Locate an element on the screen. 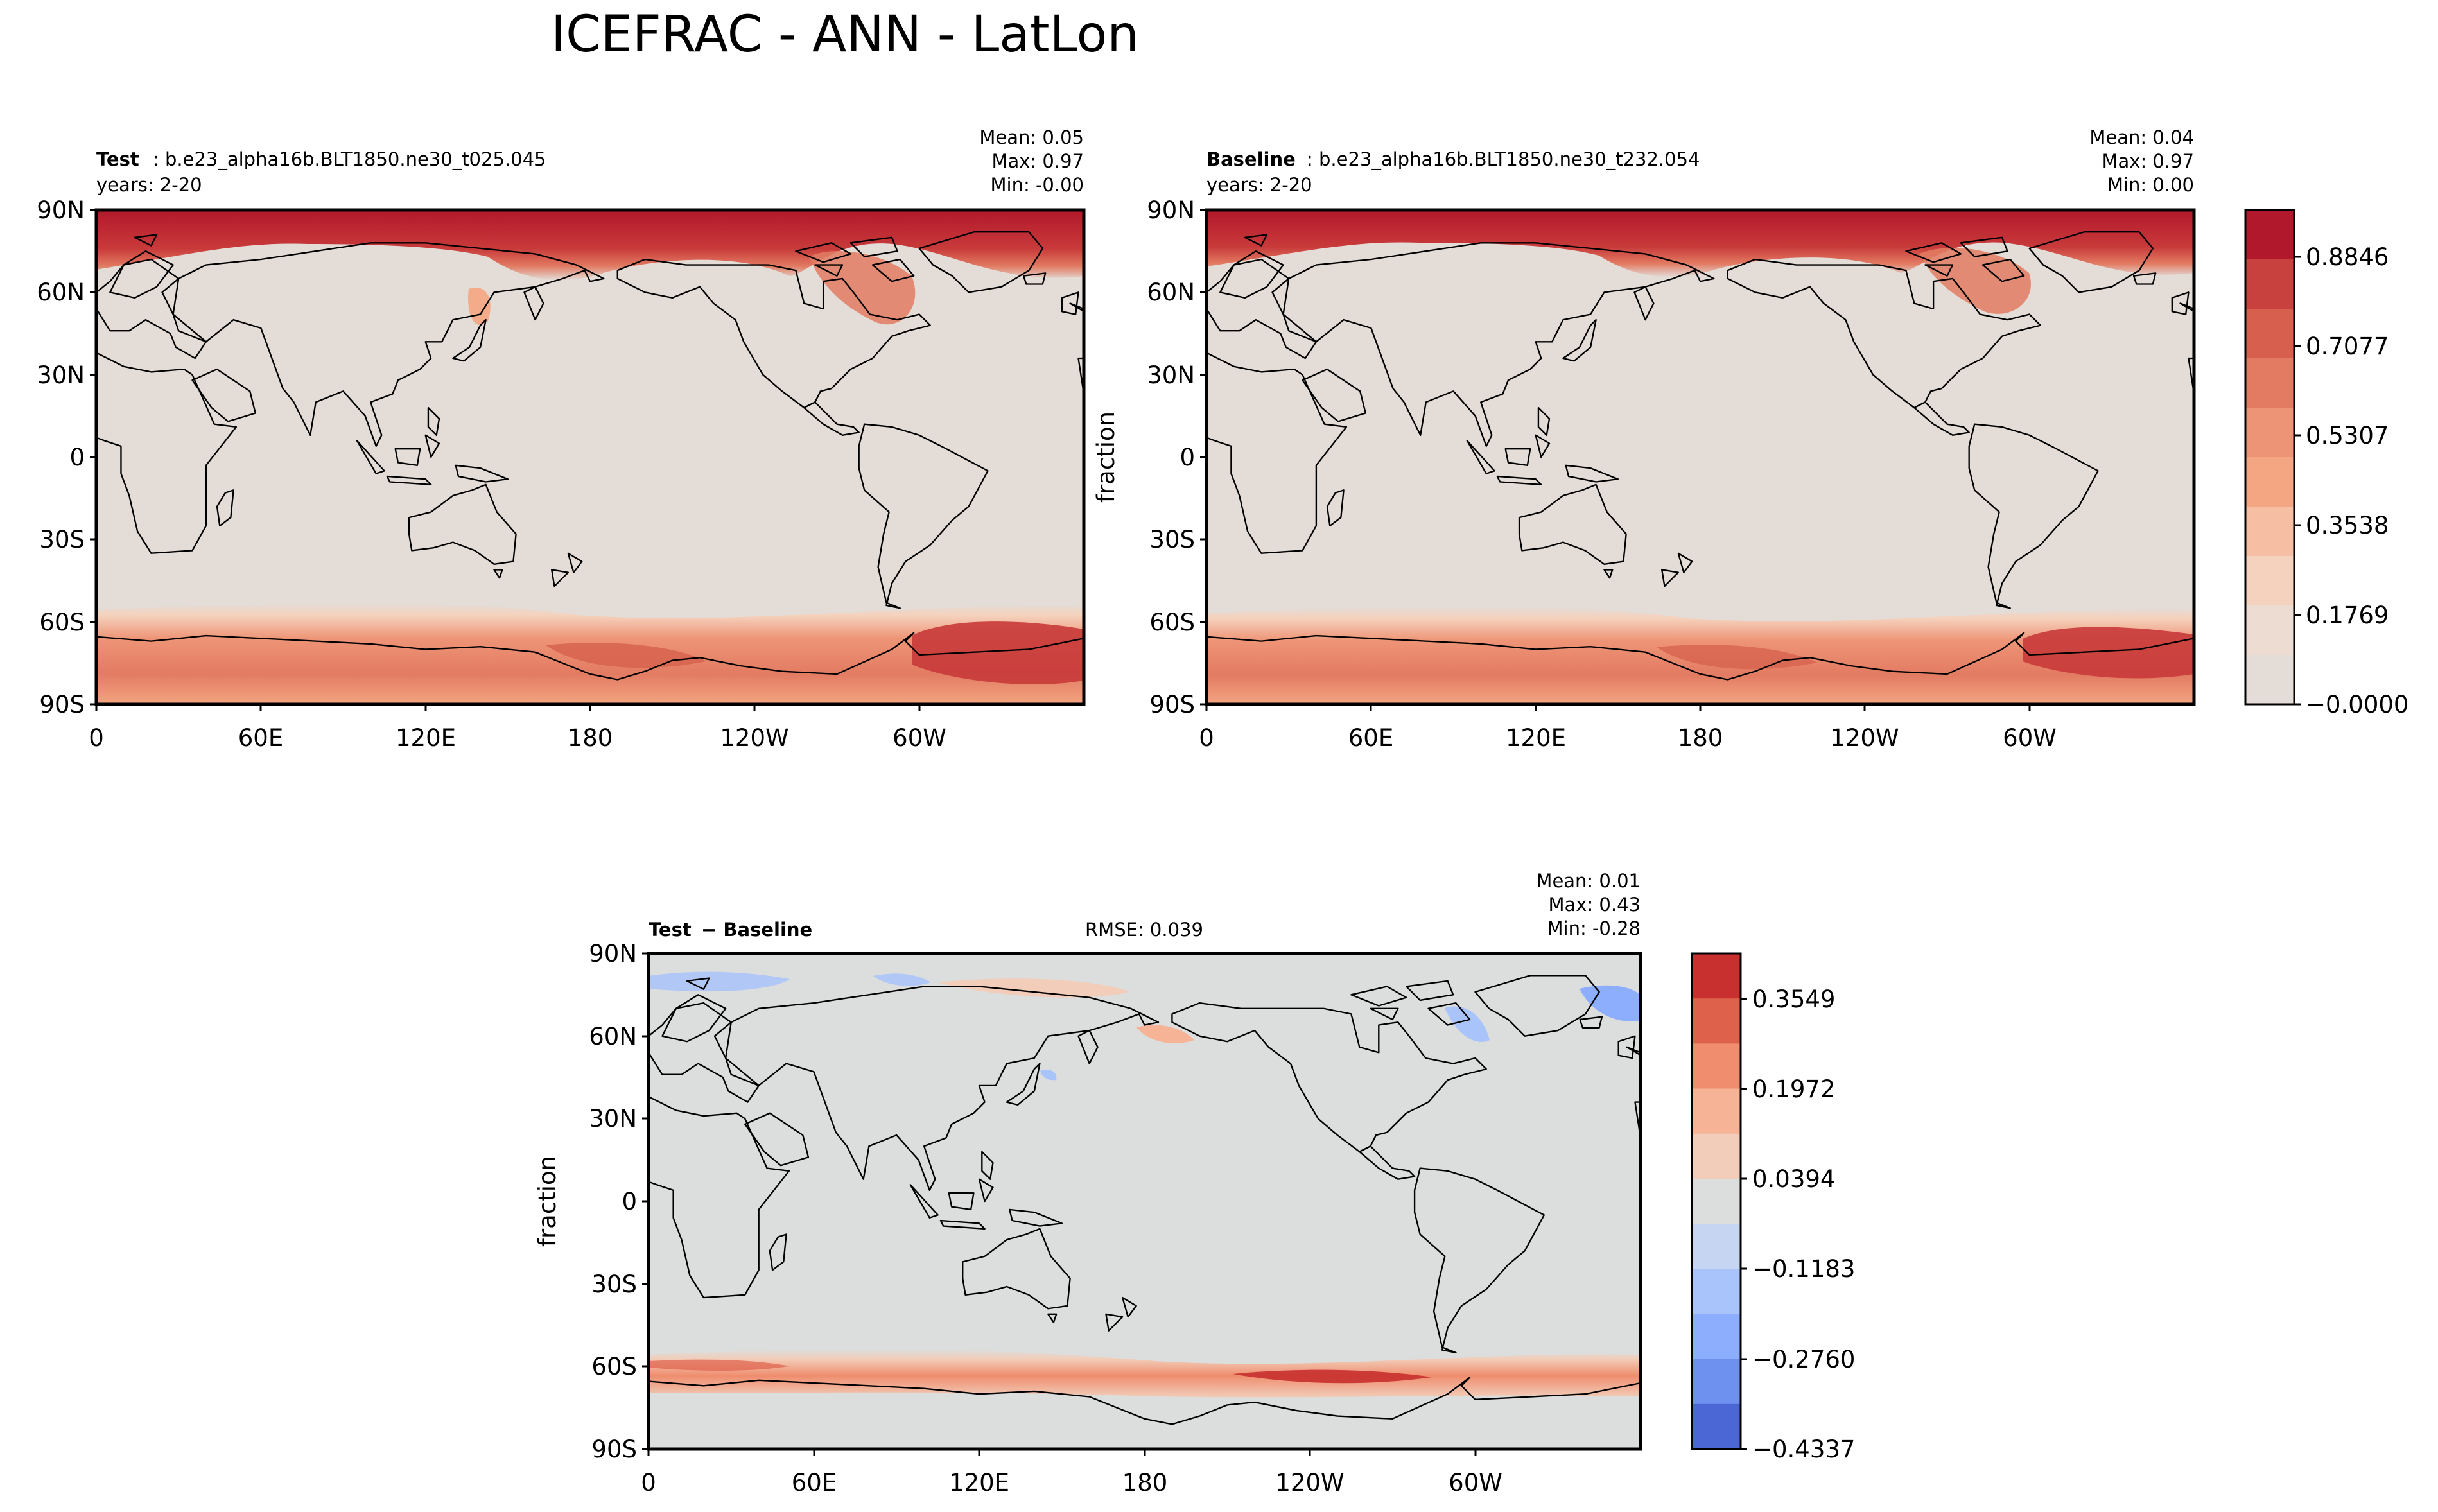 The image size is (2438, 1512). baseline-ylabel: fraction is located at coordinates (1106, 457).